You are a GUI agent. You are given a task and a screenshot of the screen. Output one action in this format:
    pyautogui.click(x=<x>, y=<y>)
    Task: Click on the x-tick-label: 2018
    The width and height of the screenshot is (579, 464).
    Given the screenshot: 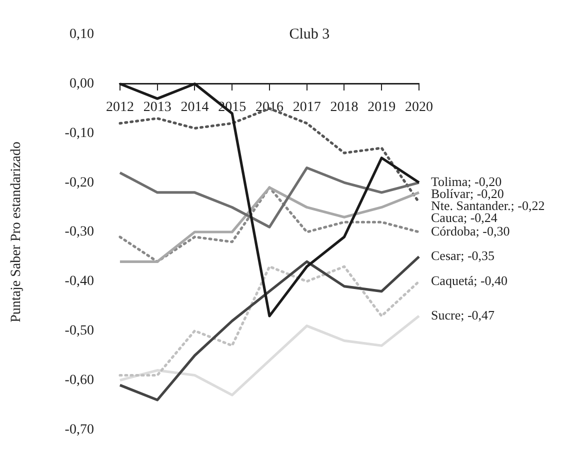 What is the action you would take?
    pyautogui.click(x=344, y=107)
    